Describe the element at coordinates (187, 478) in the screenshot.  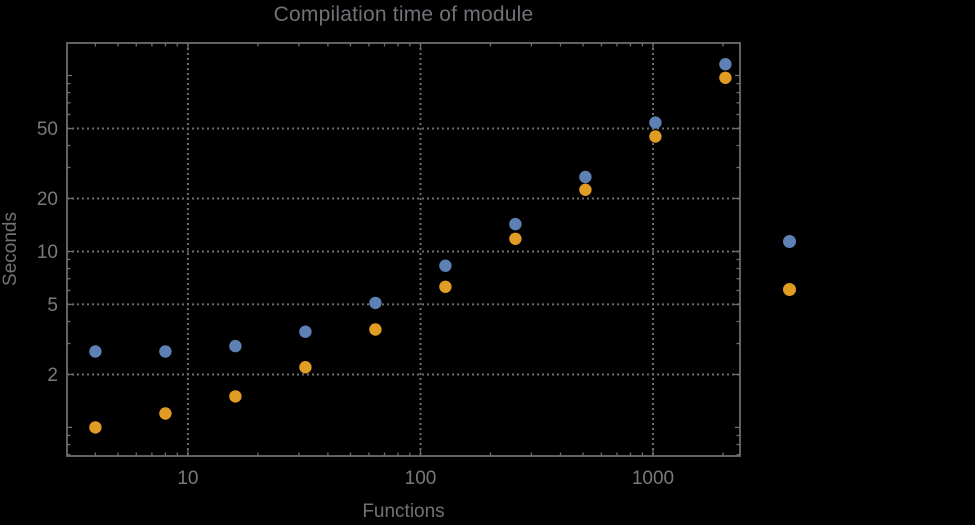
I see `x-tick-label: 10` at that location.